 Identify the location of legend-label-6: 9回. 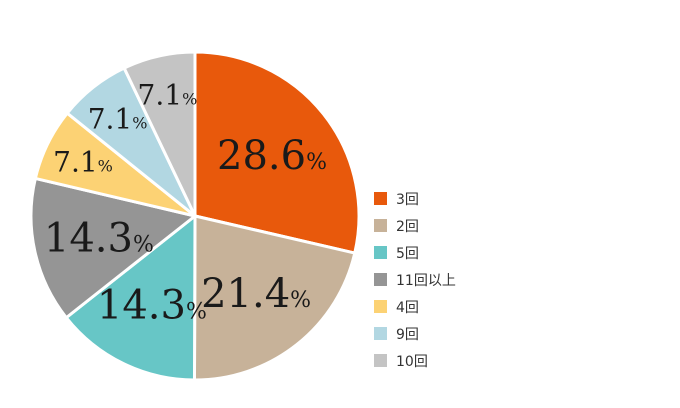
(407, 335).